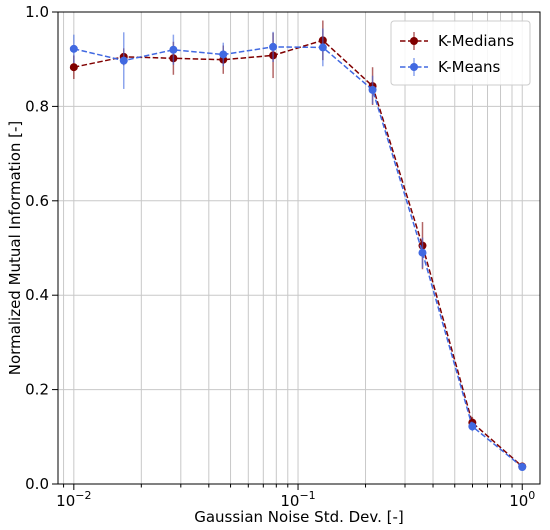 The image size is (550, 530). I want to click on y-tick-label: 1.0, so click(37, 12).